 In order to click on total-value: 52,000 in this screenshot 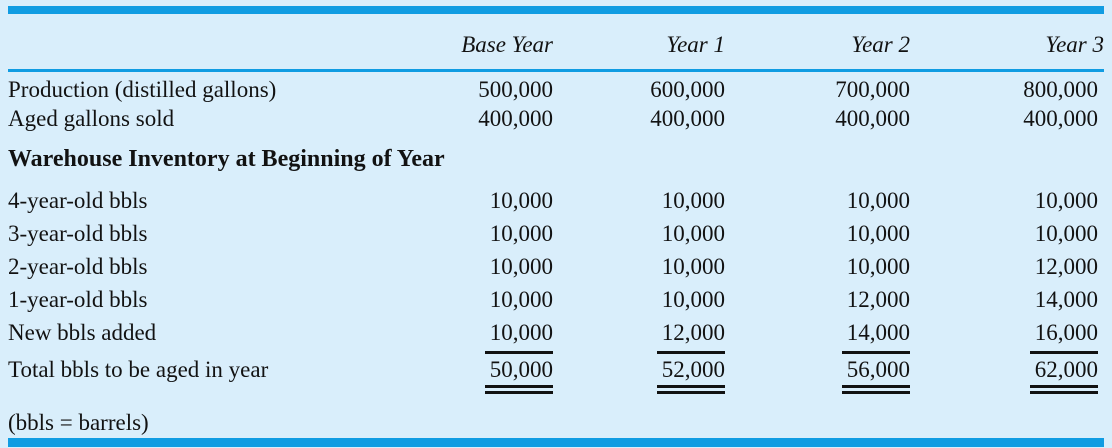, I will do `click(690, 373)`.